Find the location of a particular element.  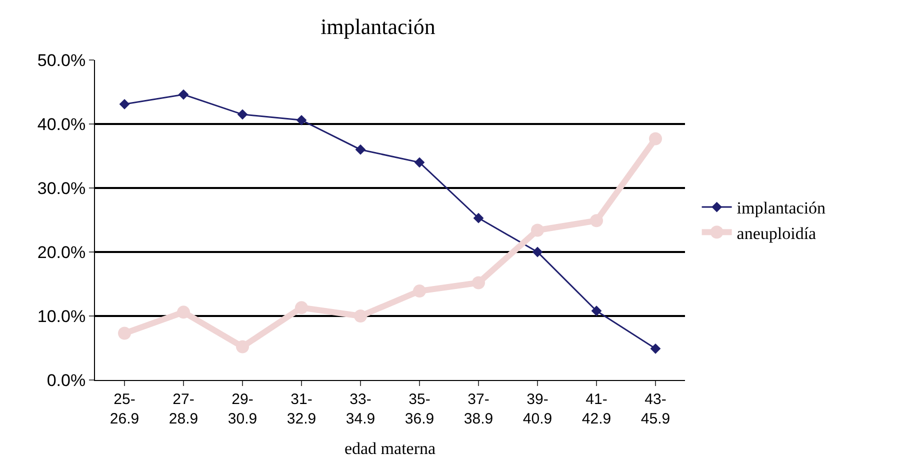

x-tick-label: 35- 36.9 is located at coordinates (419, 409).